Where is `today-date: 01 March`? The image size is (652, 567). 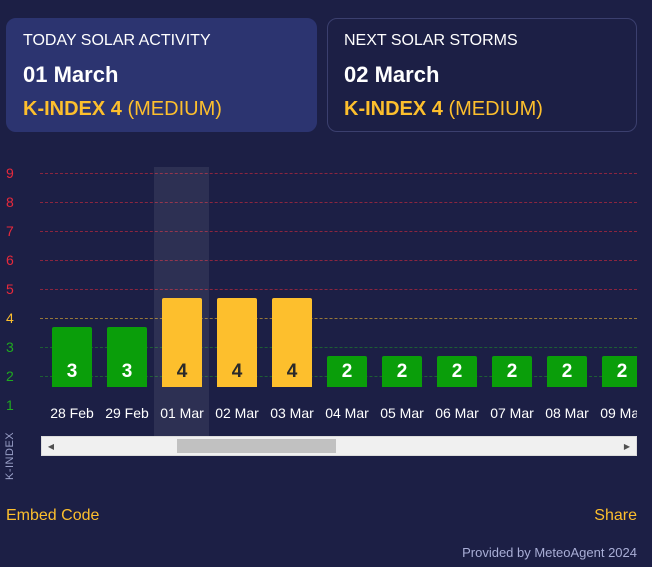 today-date: 01 March is located at coordinates (71, 74).